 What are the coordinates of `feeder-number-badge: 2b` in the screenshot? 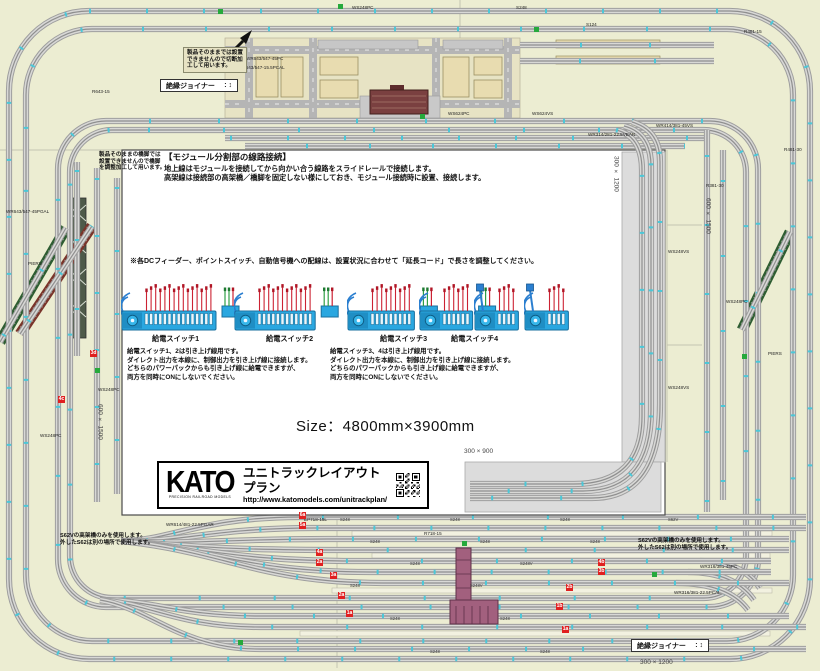 It's located at (569, 587).